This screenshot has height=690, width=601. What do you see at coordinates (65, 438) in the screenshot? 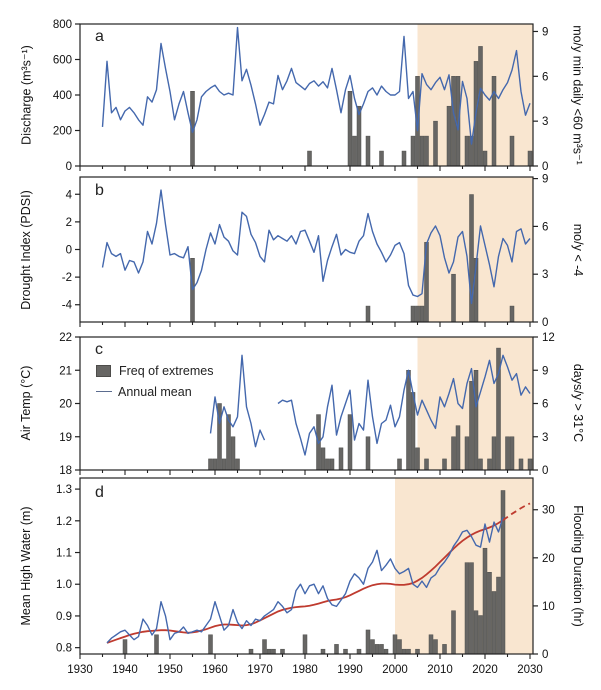
I see `svg-text: 19` at bounding box center [65, 438].